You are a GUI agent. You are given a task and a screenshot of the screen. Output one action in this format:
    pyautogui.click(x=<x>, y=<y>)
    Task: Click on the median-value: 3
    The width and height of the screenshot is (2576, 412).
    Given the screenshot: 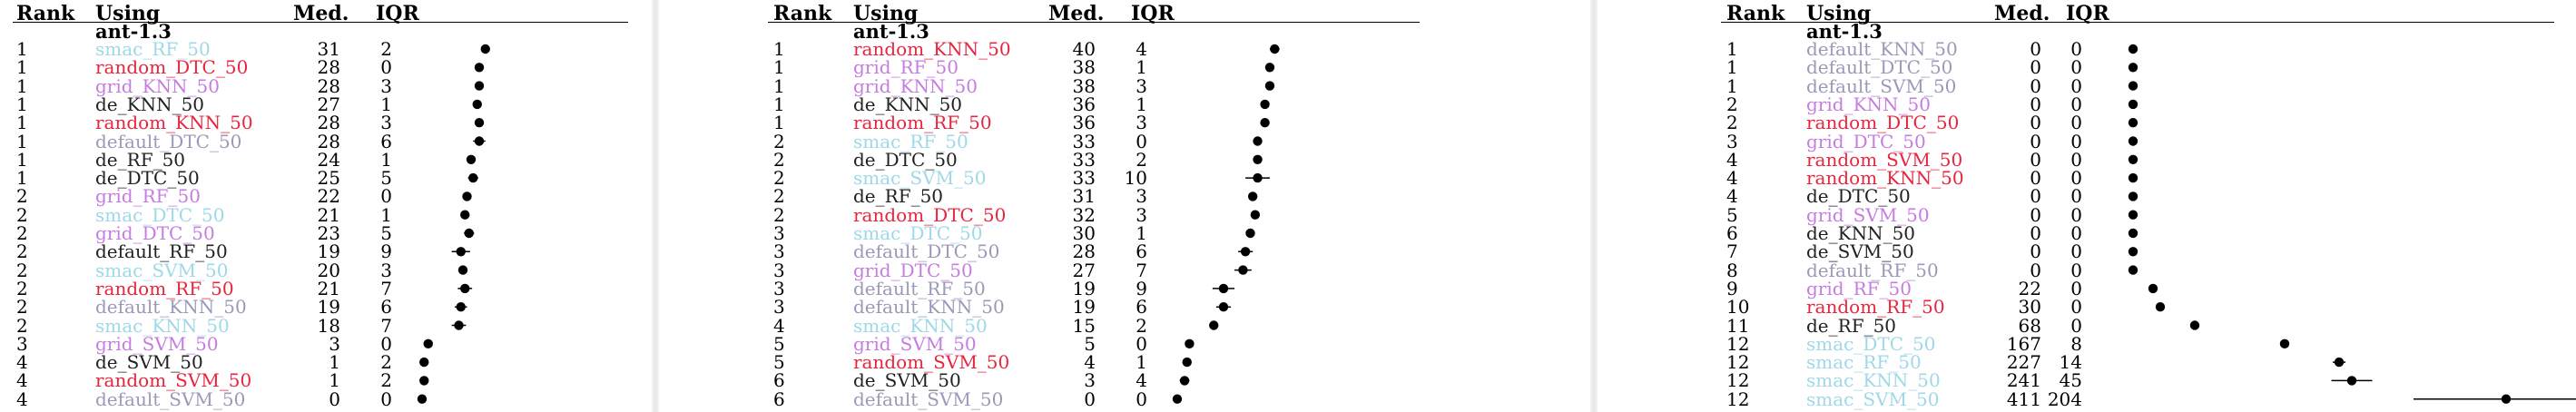 What is the action you would take?
    pyautogui.click(x=1090, y=380)
    